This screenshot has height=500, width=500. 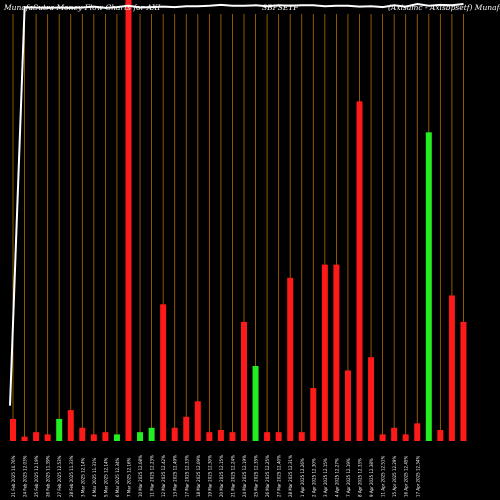 What do you see at coordinates (48, 476) in the screenshot?
I see `x-tick-label: 26 Feb 2025 11.39%` at bounding box center [48, 476].